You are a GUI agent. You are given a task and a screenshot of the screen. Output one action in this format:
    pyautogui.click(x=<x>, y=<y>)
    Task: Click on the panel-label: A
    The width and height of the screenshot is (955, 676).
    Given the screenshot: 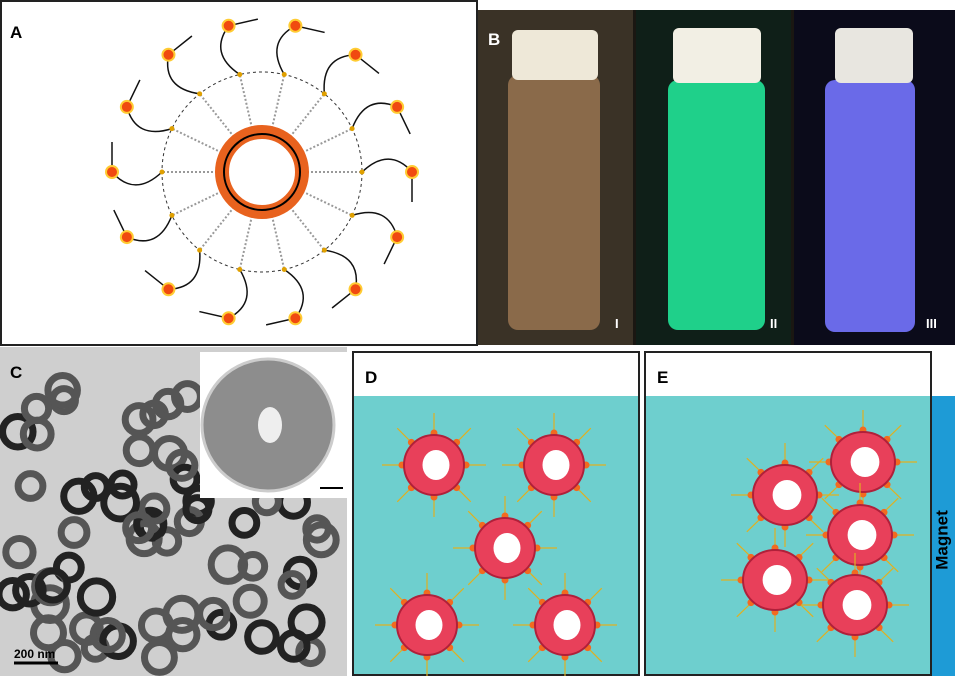 What is the action you would take?
    pyautogui.click(x=16, y=32)
    